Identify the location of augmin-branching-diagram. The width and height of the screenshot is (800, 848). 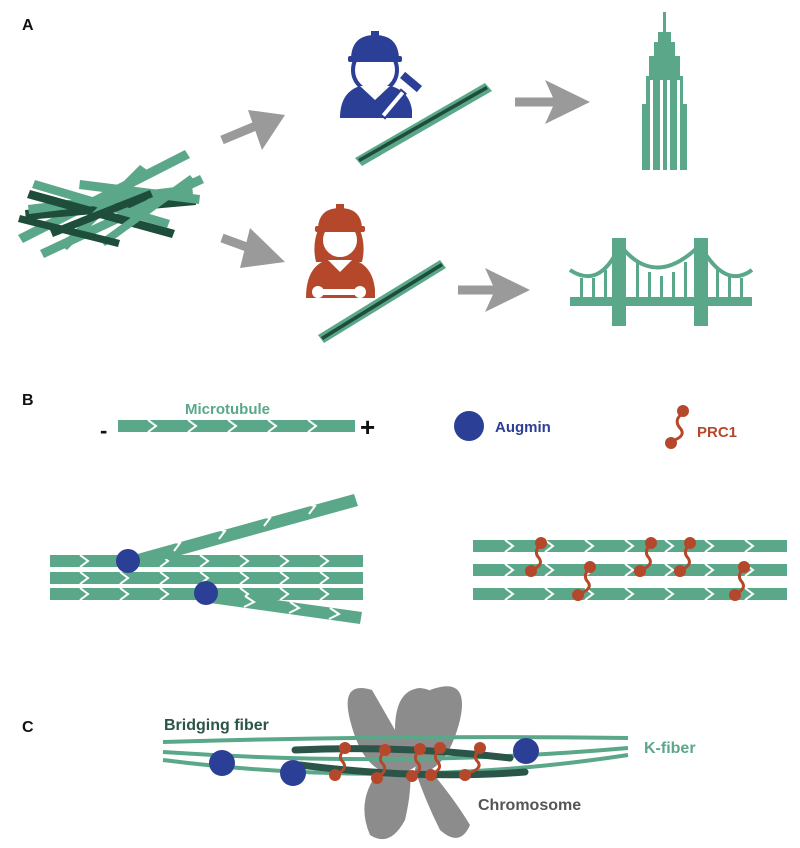
(206, 559).